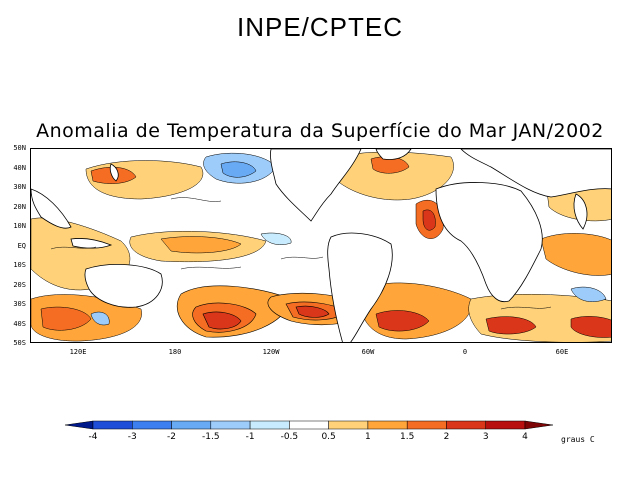 The image size is (640, 494). I want to click on lat-label-10s: 10S, so click(19, 265).